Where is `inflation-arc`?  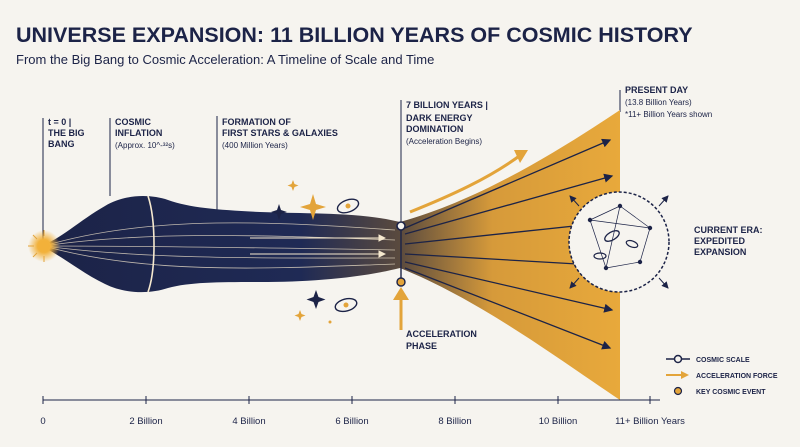
inflation-arc is located at coordinates (151, 244).